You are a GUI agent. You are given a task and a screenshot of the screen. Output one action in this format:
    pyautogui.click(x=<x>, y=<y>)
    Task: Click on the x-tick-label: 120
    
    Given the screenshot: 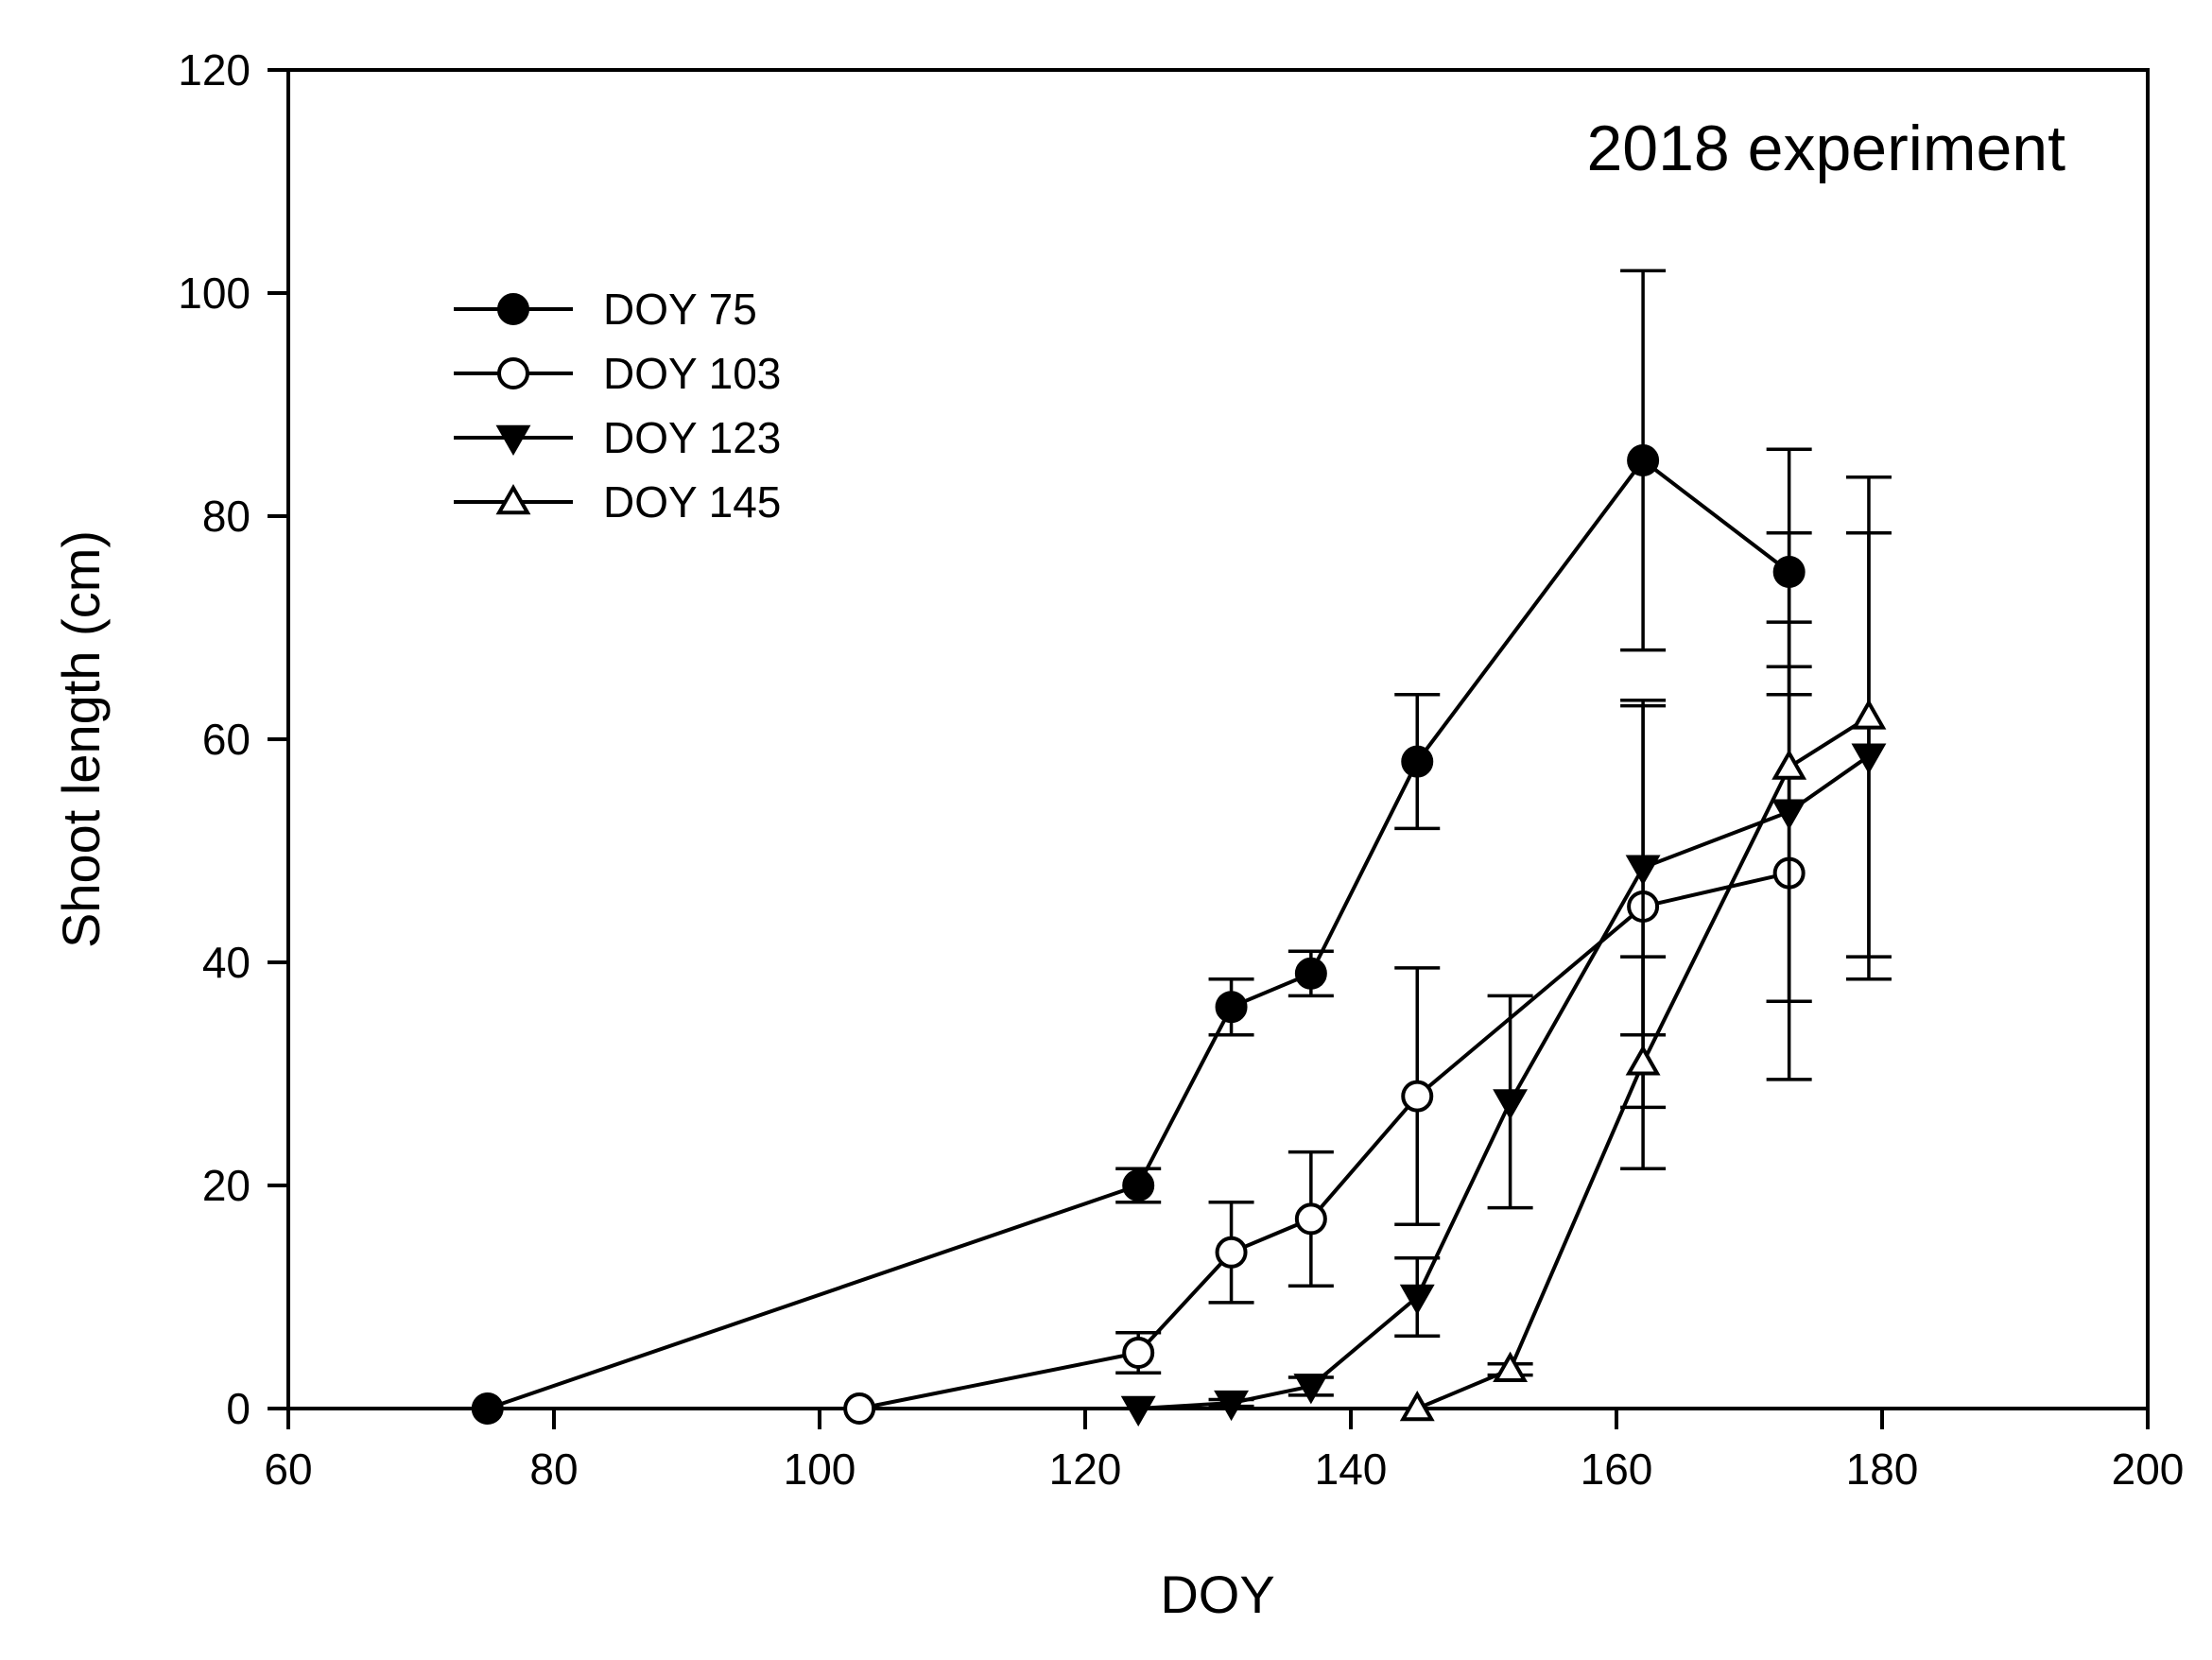 What is the action you would take?
    pyautogui.click(x=1085, y=1469)
    